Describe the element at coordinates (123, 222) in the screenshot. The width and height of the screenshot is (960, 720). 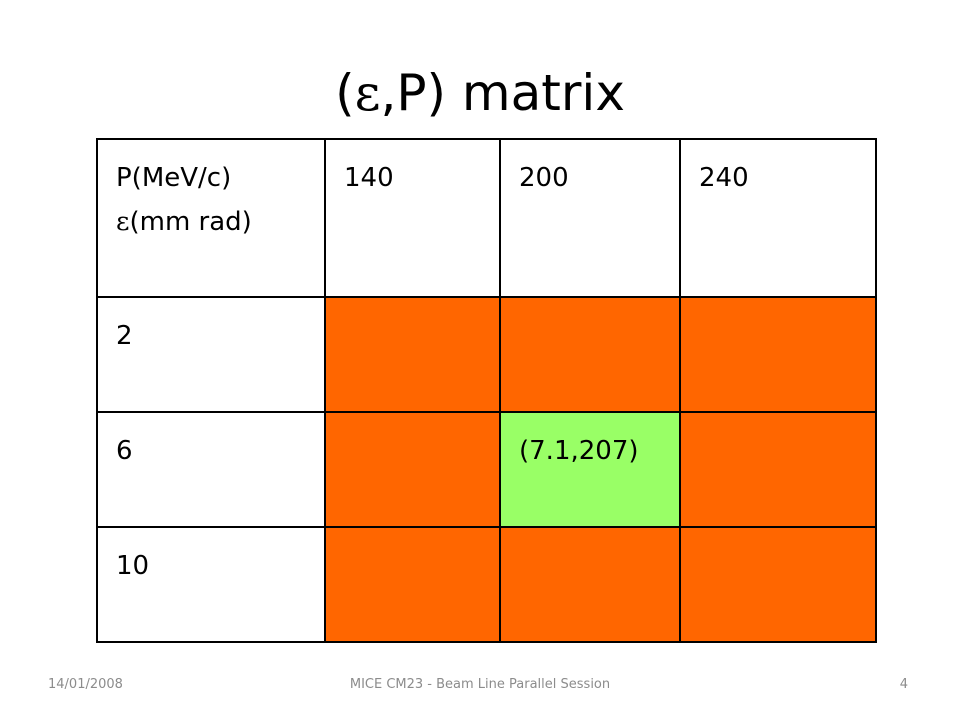
I see `emittance-symbol: ε` at that location.